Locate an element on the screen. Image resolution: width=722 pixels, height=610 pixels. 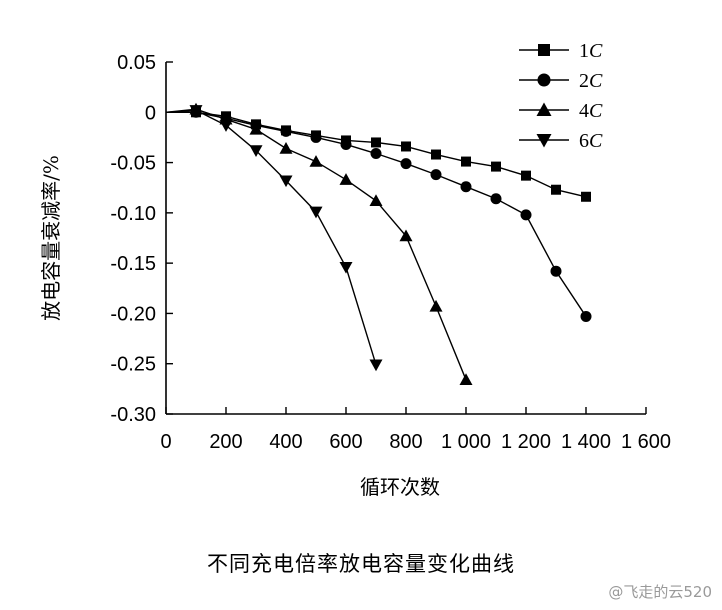
figure-caption: 不同充电倍率放电容量变化曲线 is located at coordinates (361, 564).